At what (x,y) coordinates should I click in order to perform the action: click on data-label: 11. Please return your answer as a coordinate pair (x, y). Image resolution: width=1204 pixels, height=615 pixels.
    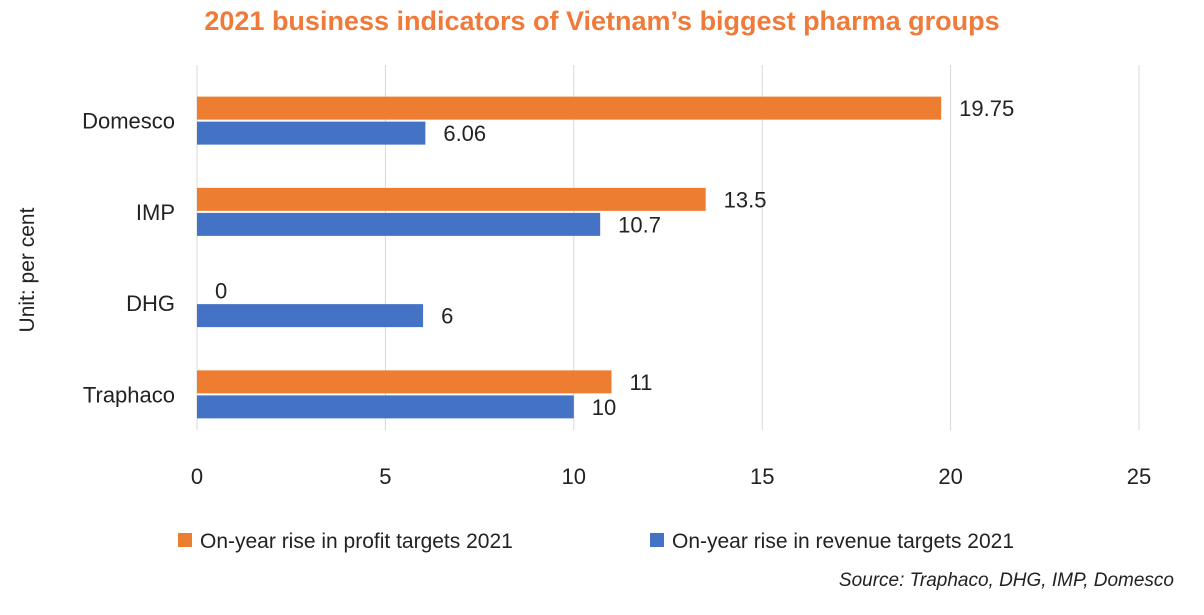
    Looking at the image, I should click on (640, 382).